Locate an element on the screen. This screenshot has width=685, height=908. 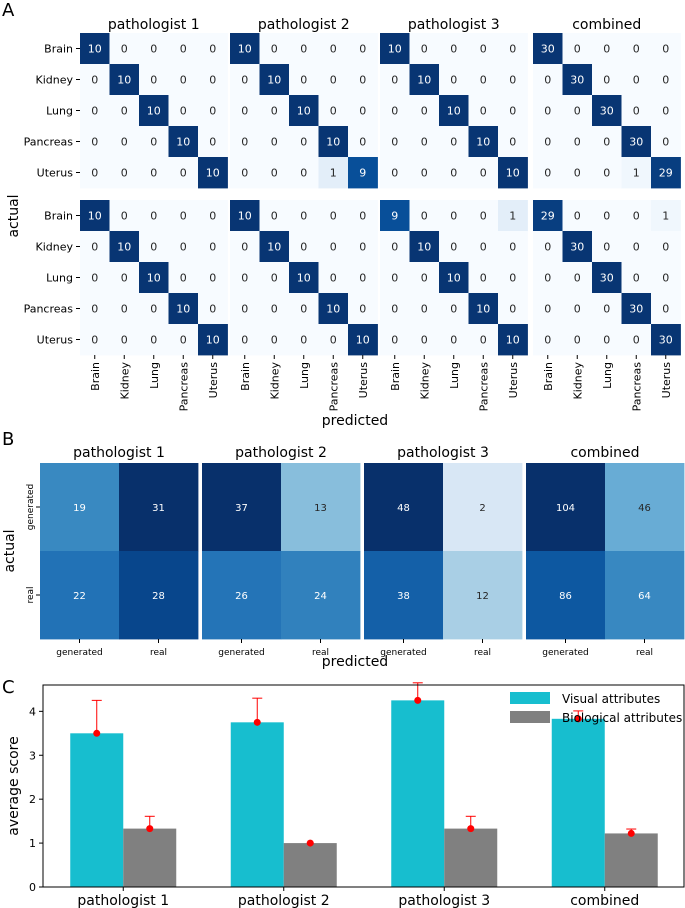
panel-a-title: combined is located at coordinates (606, 25).